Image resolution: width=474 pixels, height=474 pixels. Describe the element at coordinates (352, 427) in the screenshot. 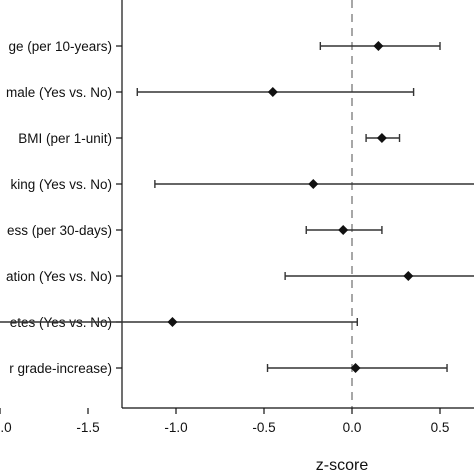

I see `x-tick-label: 0.0` at that location.